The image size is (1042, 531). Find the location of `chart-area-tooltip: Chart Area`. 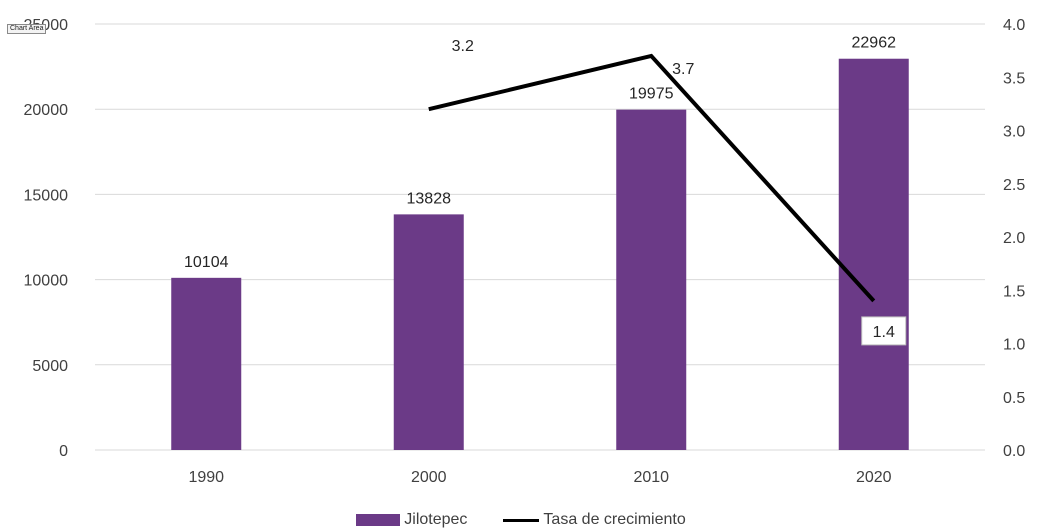

chart-area-tooltip: Chart Area is located at coordinates (27, 29).